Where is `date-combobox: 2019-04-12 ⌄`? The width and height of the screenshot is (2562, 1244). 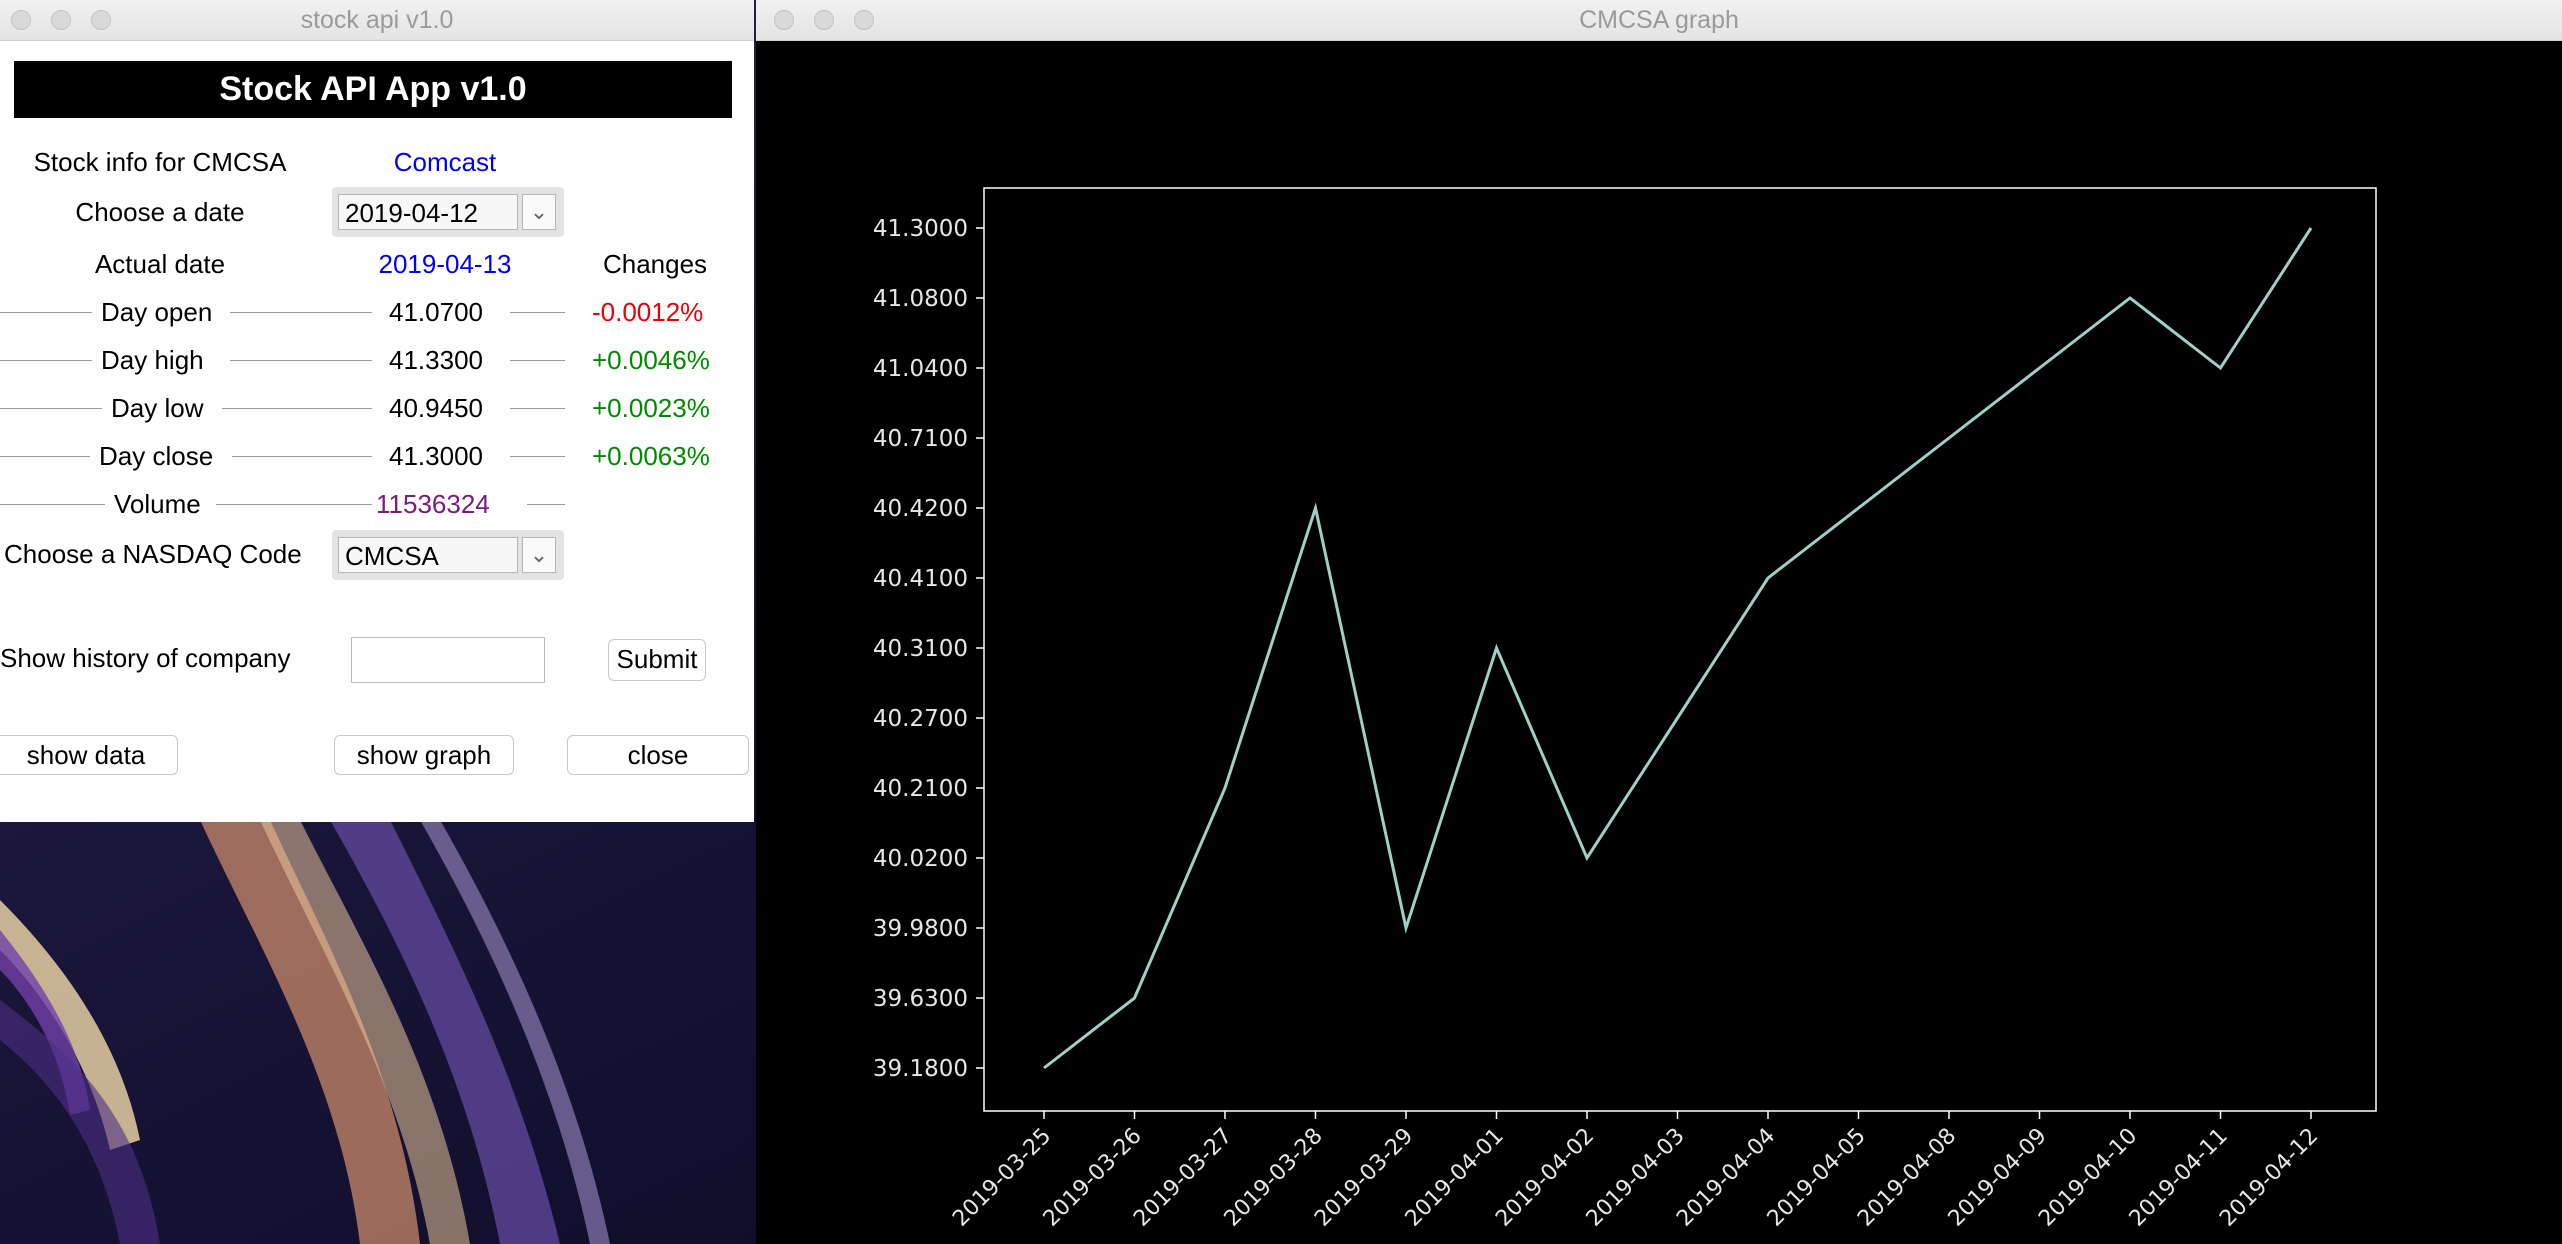 date-combobox: 2019-04-12 ⌄ is located at coordinates (448, 212).